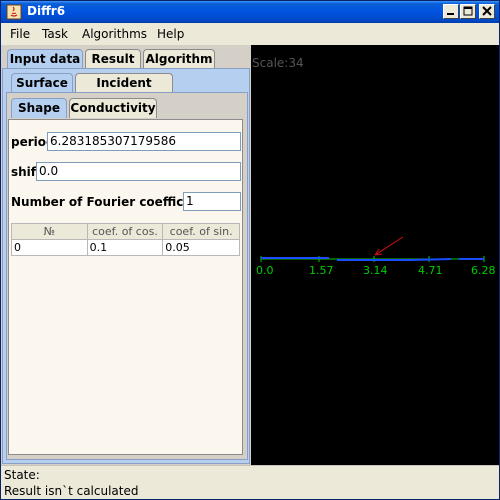 The height and width of the screenshot is (500, 500). What do you see at coordinates (378, 252) in the screenshot?
I see `arrow-head-icon` at bounding box center [378, 252].